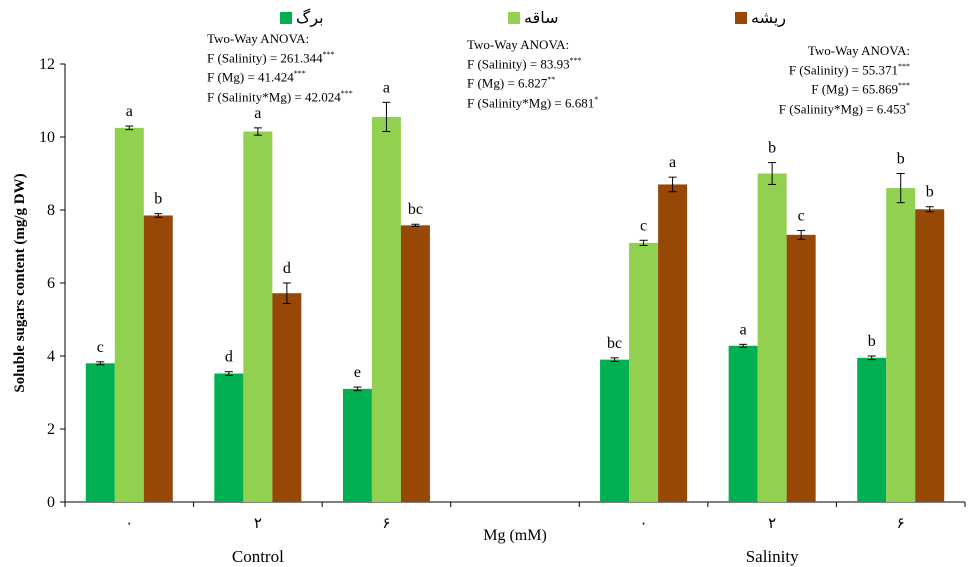 This screenshot has height=567, width=971. I want to click on legend-item-stem: ساقه, so click(533, 17).